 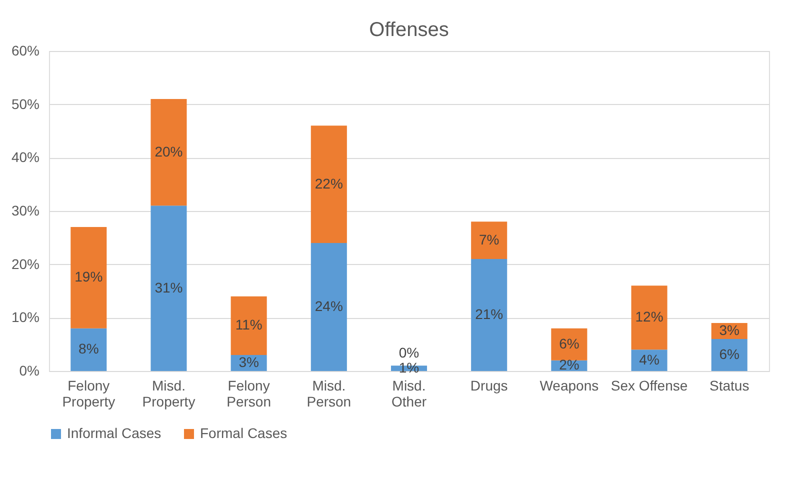 What do you see at coordinates (25, 157) in the screenshot?
I see `y-tick-label: 40%` at bounding box center [25, 157].